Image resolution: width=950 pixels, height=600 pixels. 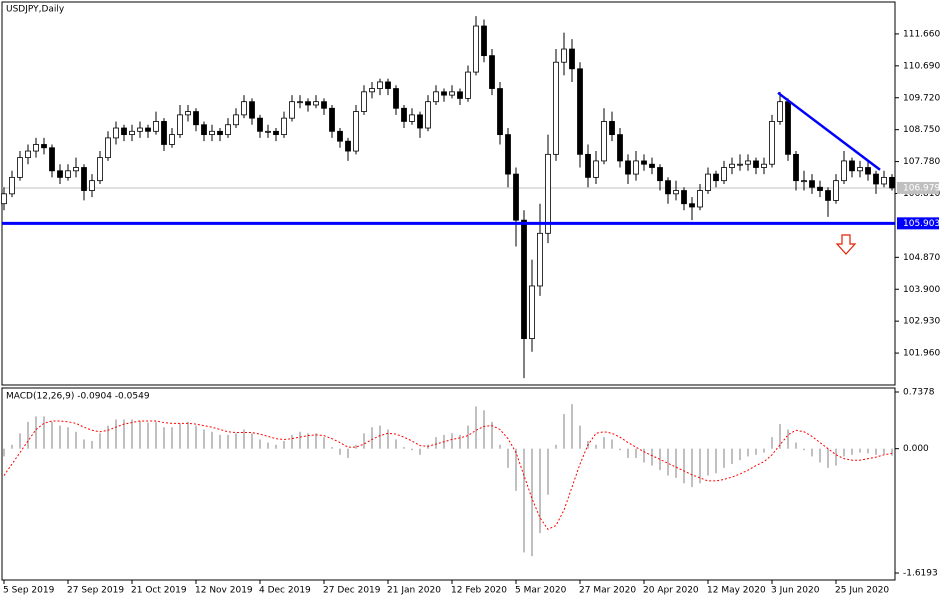 What do you see at coordinates (918, 223) in the screenshot?
I see `level-label-box` at bounding box center [918, 223].